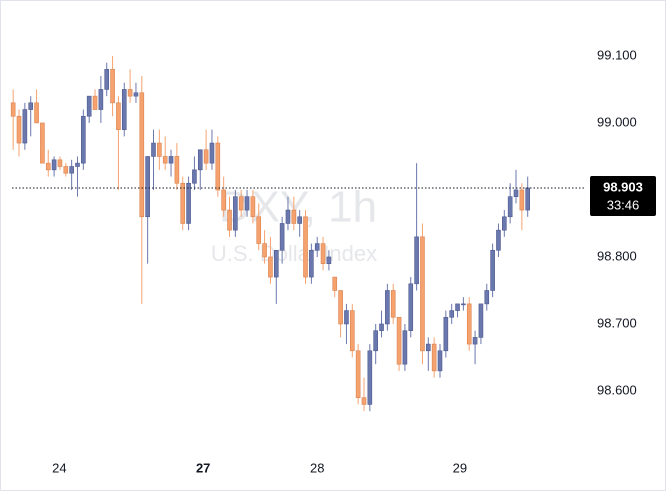 Image resolution: width=670 pixels, height=499 pixels. I want to click on x-tick-label: 27, so click(203, 467).